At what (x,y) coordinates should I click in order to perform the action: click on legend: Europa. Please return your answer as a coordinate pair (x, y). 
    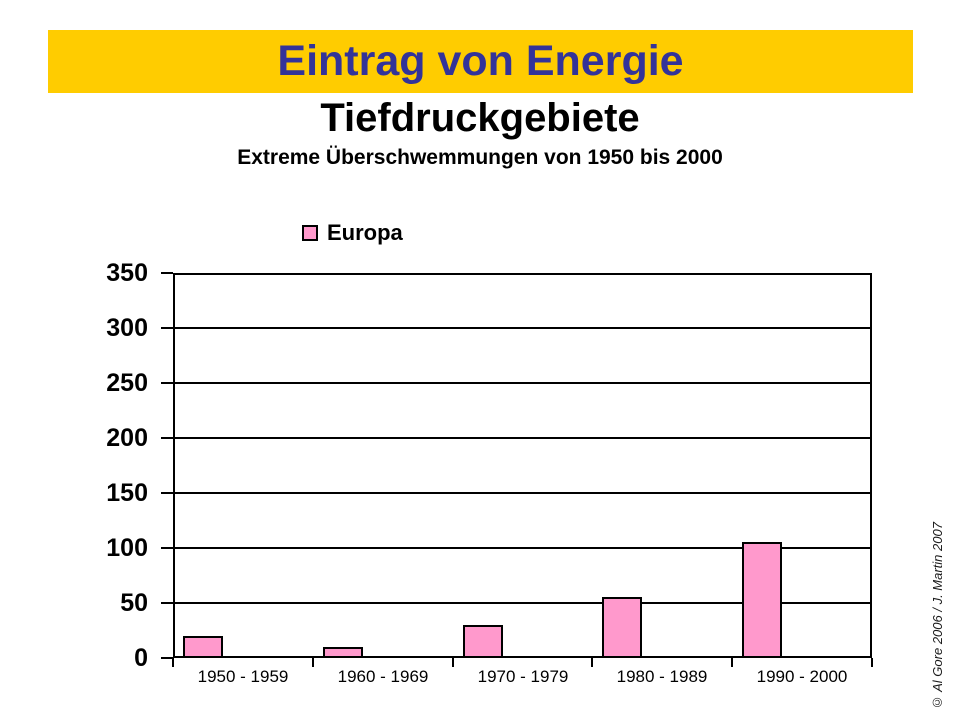
    Looking at the image, I should click on (352, 233).